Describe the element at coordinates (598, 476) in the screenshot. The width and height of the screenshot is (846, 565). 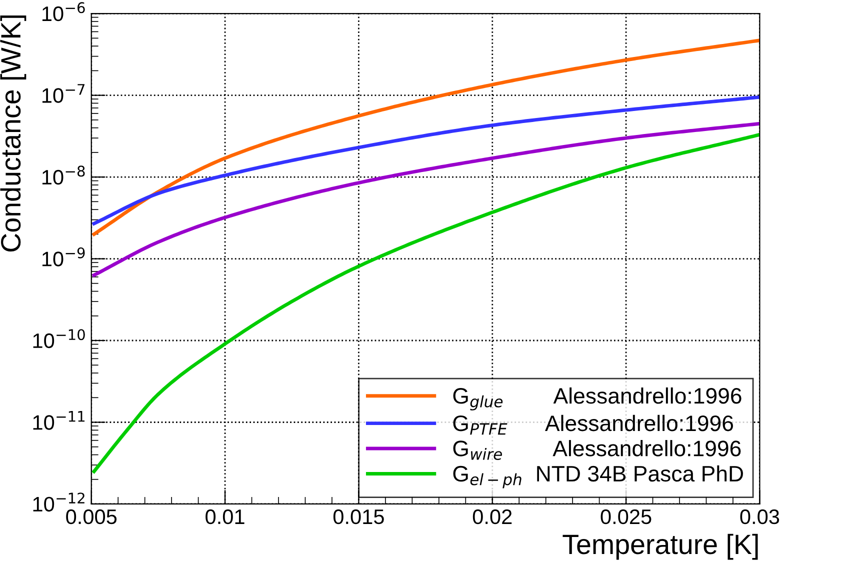
I see `legend-label: G$_{el−ph}$ NTD 34B Pasca PhD` at that location.